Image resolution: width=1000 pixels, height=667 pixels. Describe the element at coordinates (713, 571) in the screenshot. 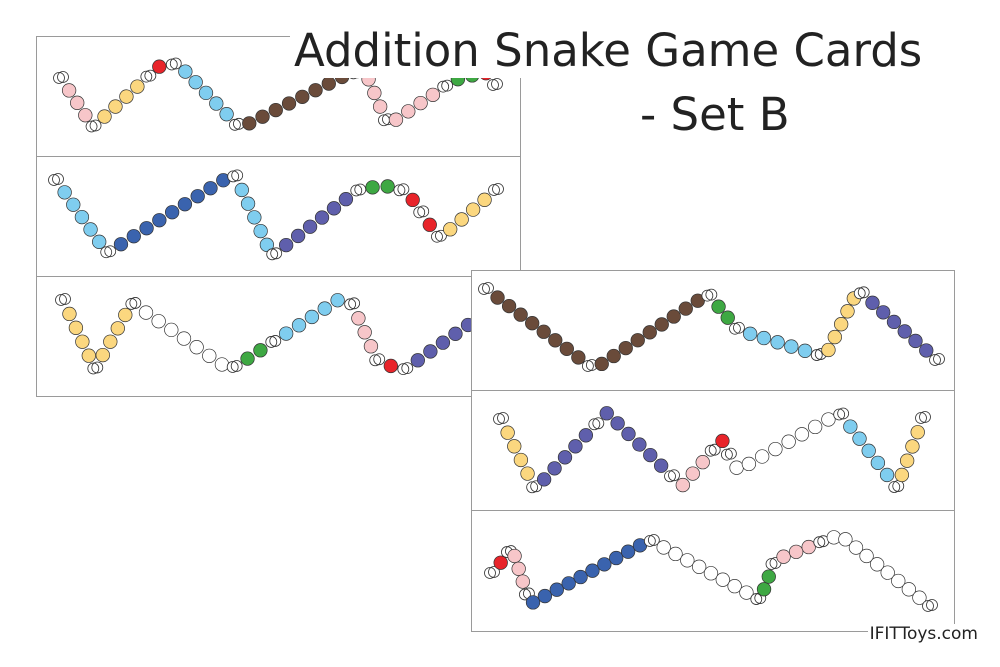

I see `snake-card` at that location.